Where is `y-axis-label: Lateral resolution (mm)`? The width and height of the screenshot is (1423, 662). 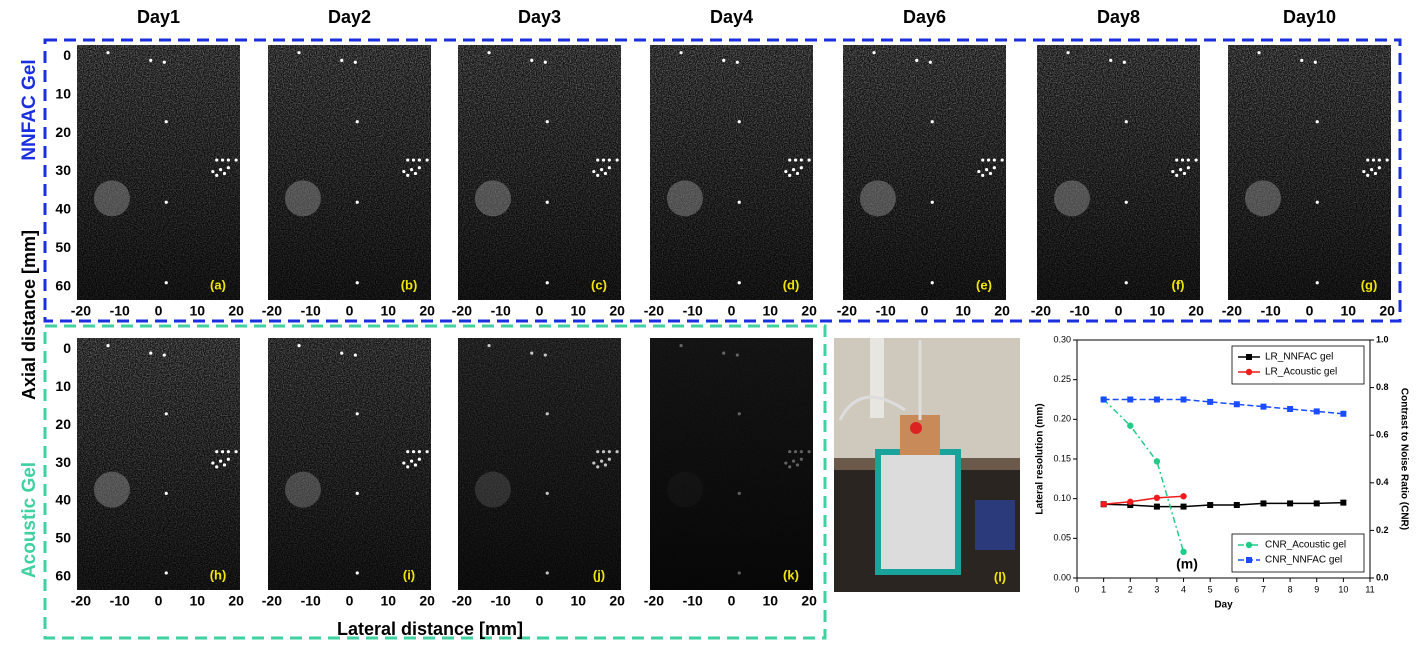
y-axis-label: Lateral resolution (mm) is located at coordinates (1040, 458).